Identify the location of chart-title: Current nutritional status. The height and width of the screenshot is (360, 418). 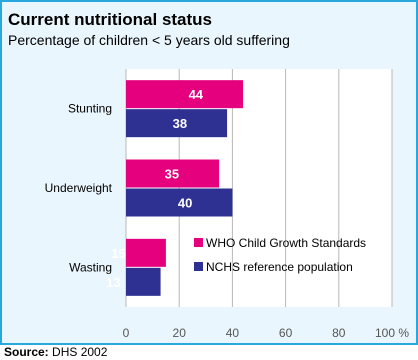
(110, 19).